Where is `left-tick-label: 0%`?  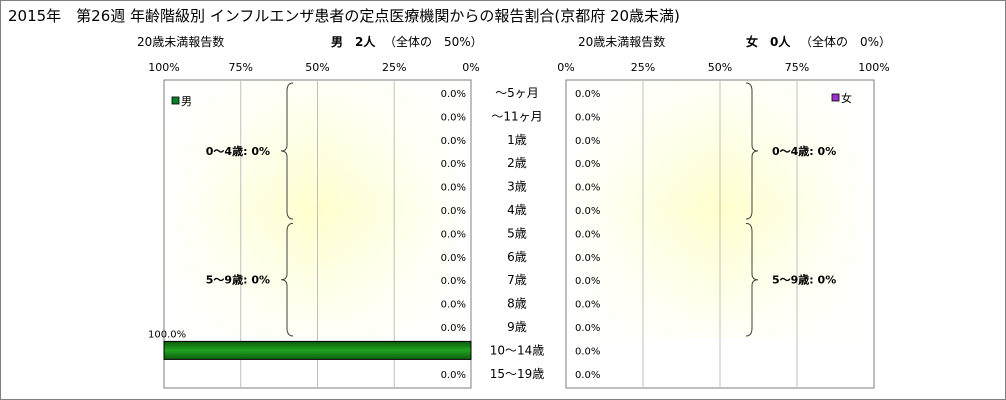 left-tick-label: 0% is located at coordinates (470, 67).